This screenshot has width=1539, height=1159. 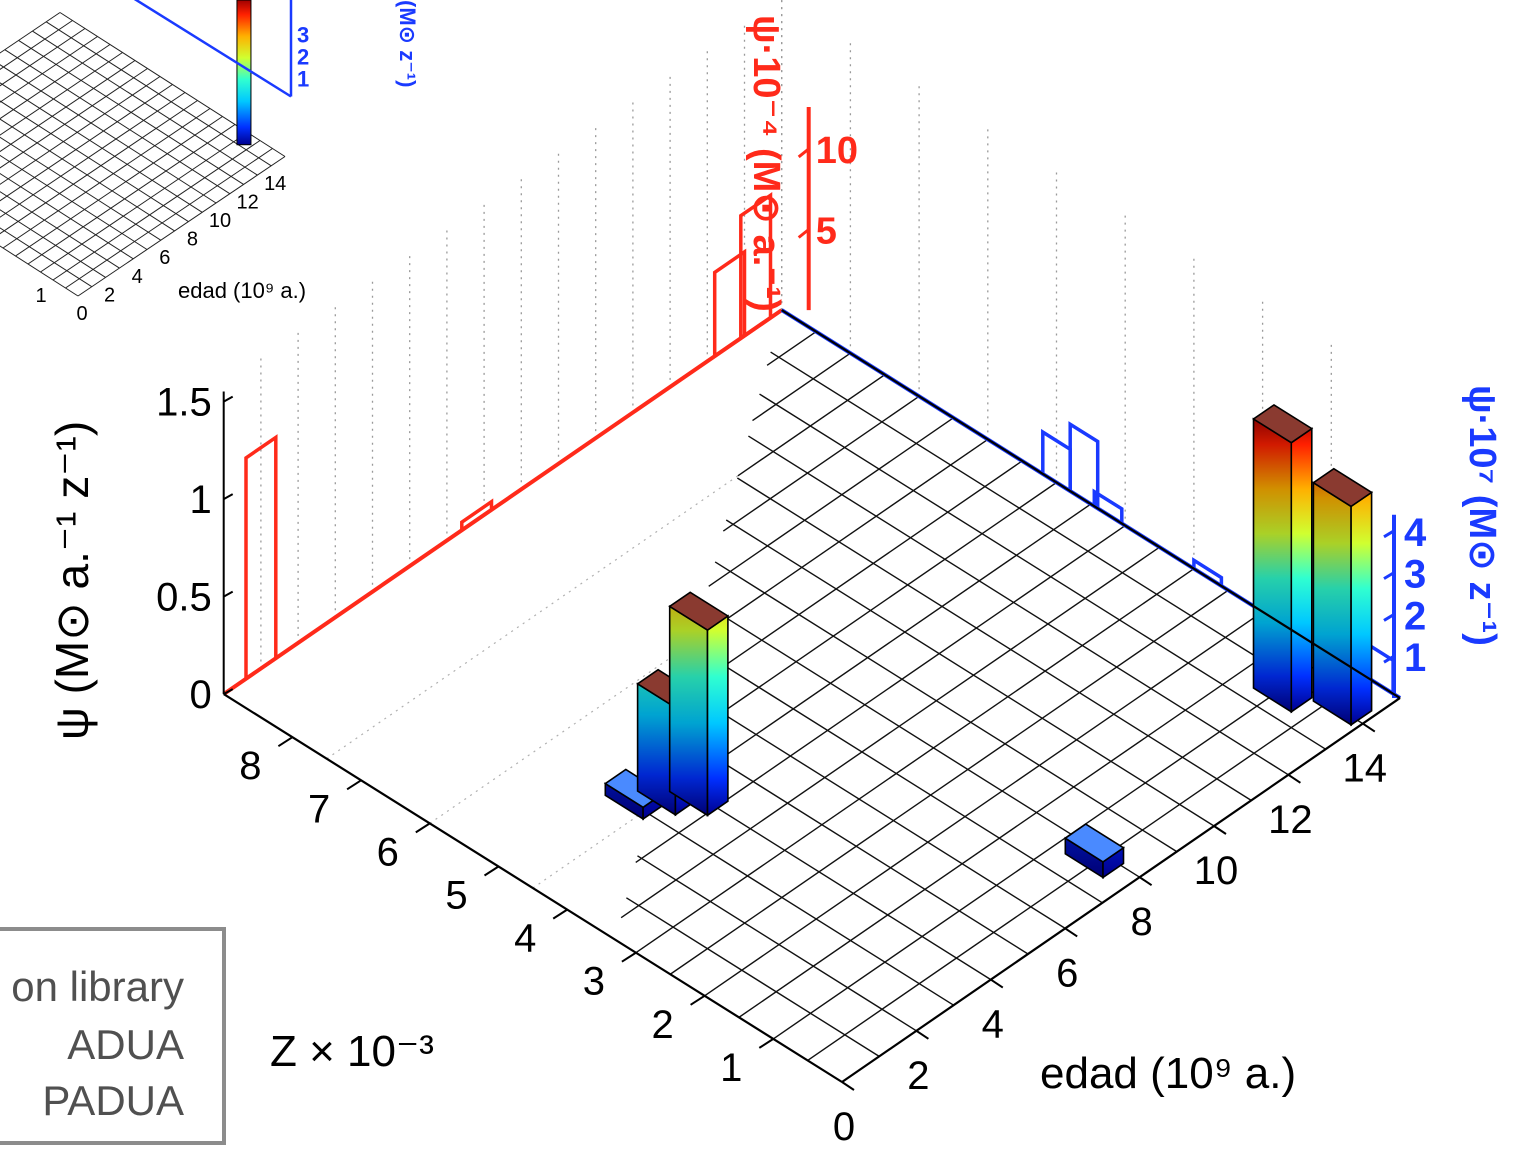 I want to click on z-projection-bar, so click(x=1208, y=573).